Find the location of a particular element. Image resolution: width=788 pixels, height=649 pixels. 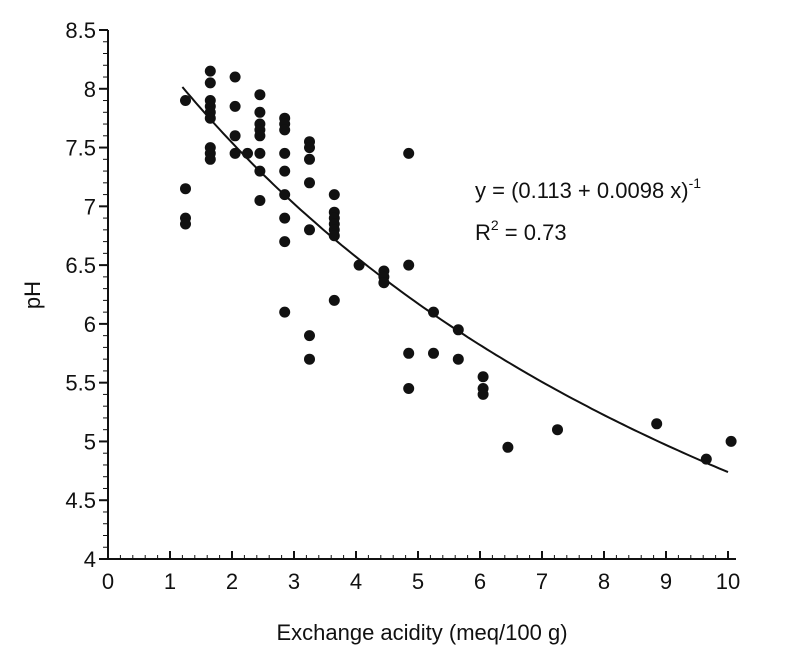

y-tick-label: 6.5 is located at coordinates (80, 265).